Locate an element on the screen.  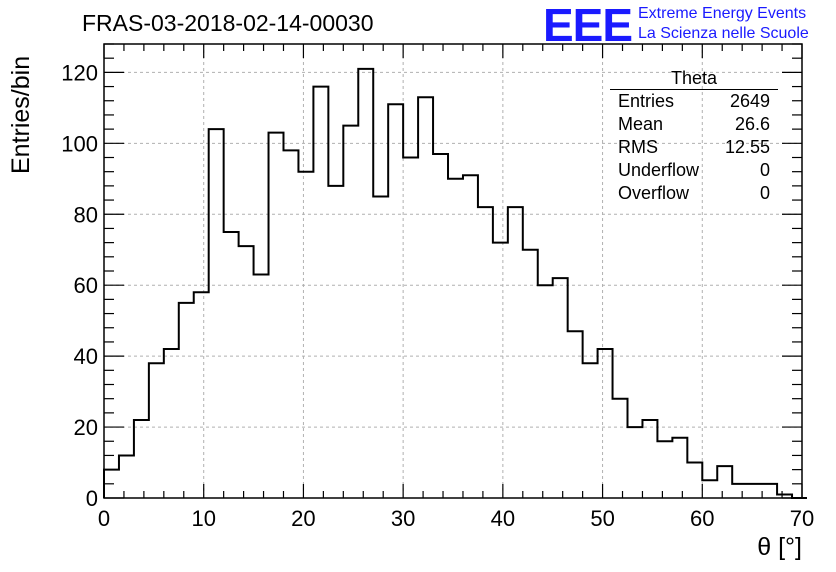
stats-row-mean: Mean 26.6 is located at coordinates (694, 124).